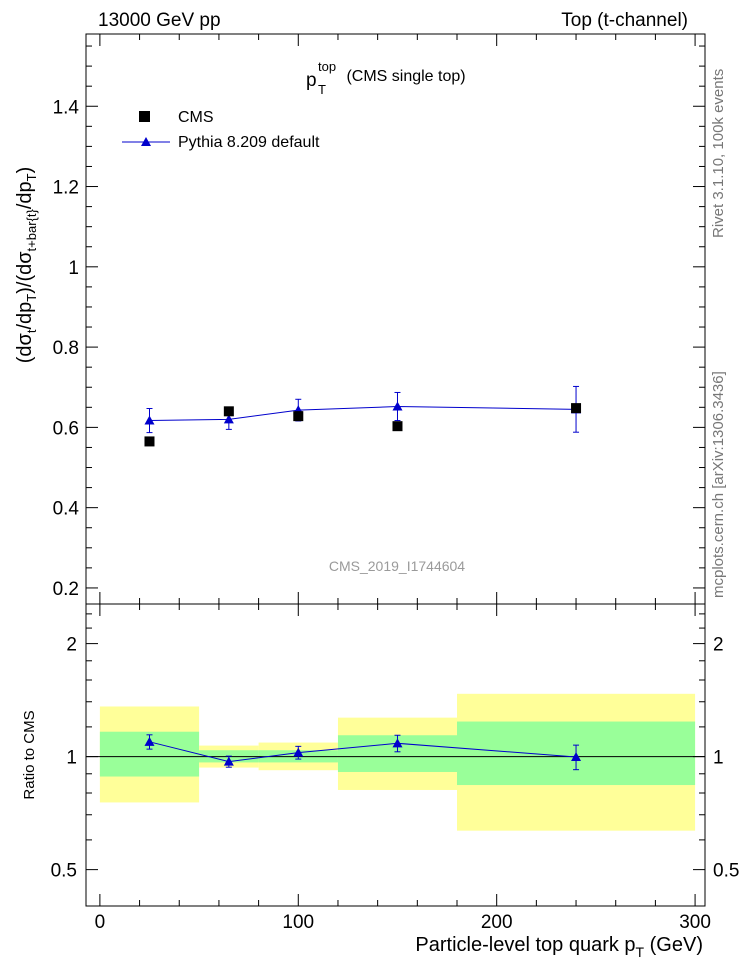 The image size is (746, 977). I want to click on analysis-watermark: CMS_2019_I1744604, so click(397, 566).